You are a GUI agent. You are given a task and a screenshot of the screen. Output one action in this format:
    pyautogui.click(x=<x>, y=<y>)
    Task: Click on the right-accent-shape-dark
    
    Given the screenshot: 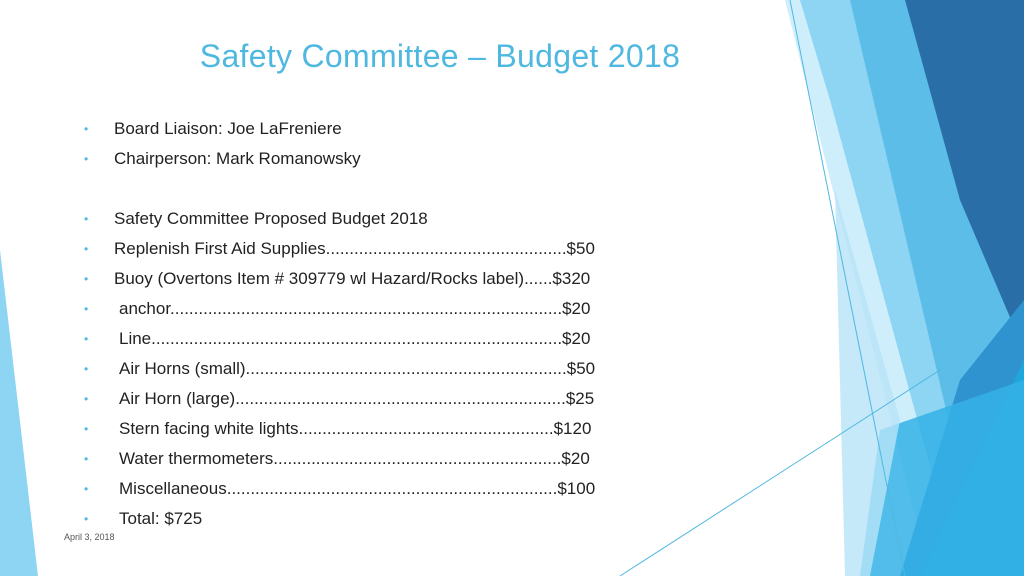 What is the action you would take?
    pyautogui.click(x=964, y=175)
    